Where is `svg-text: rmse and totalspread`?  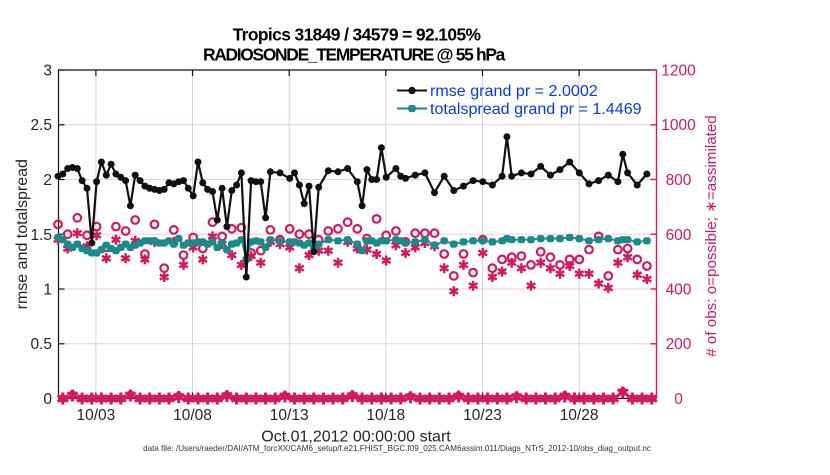 svg-text: rmse and totalspread is located at coordinates (22, 234).